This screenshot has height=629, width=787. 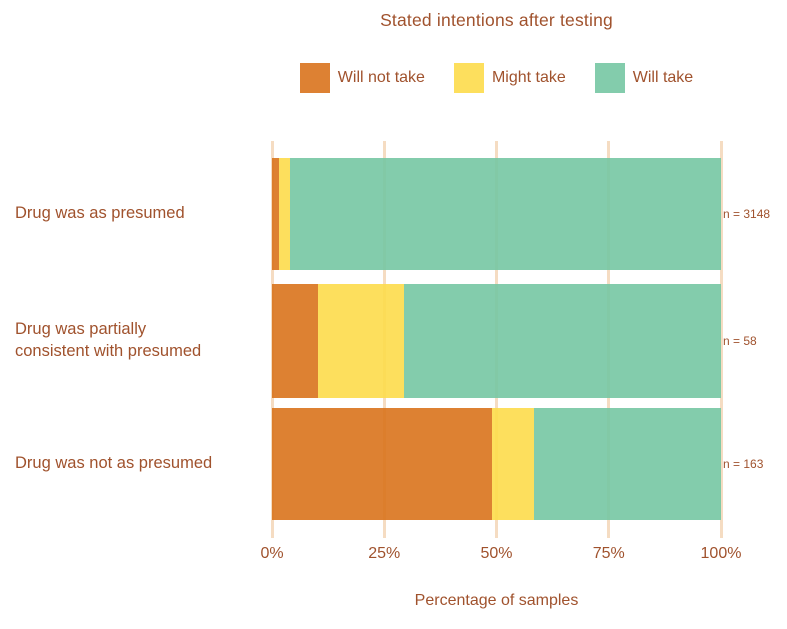 What do you see at coordinates (743, 464) in the screenshot?
I see `n-annotation: n = 163` at bounding box center [743, 464].